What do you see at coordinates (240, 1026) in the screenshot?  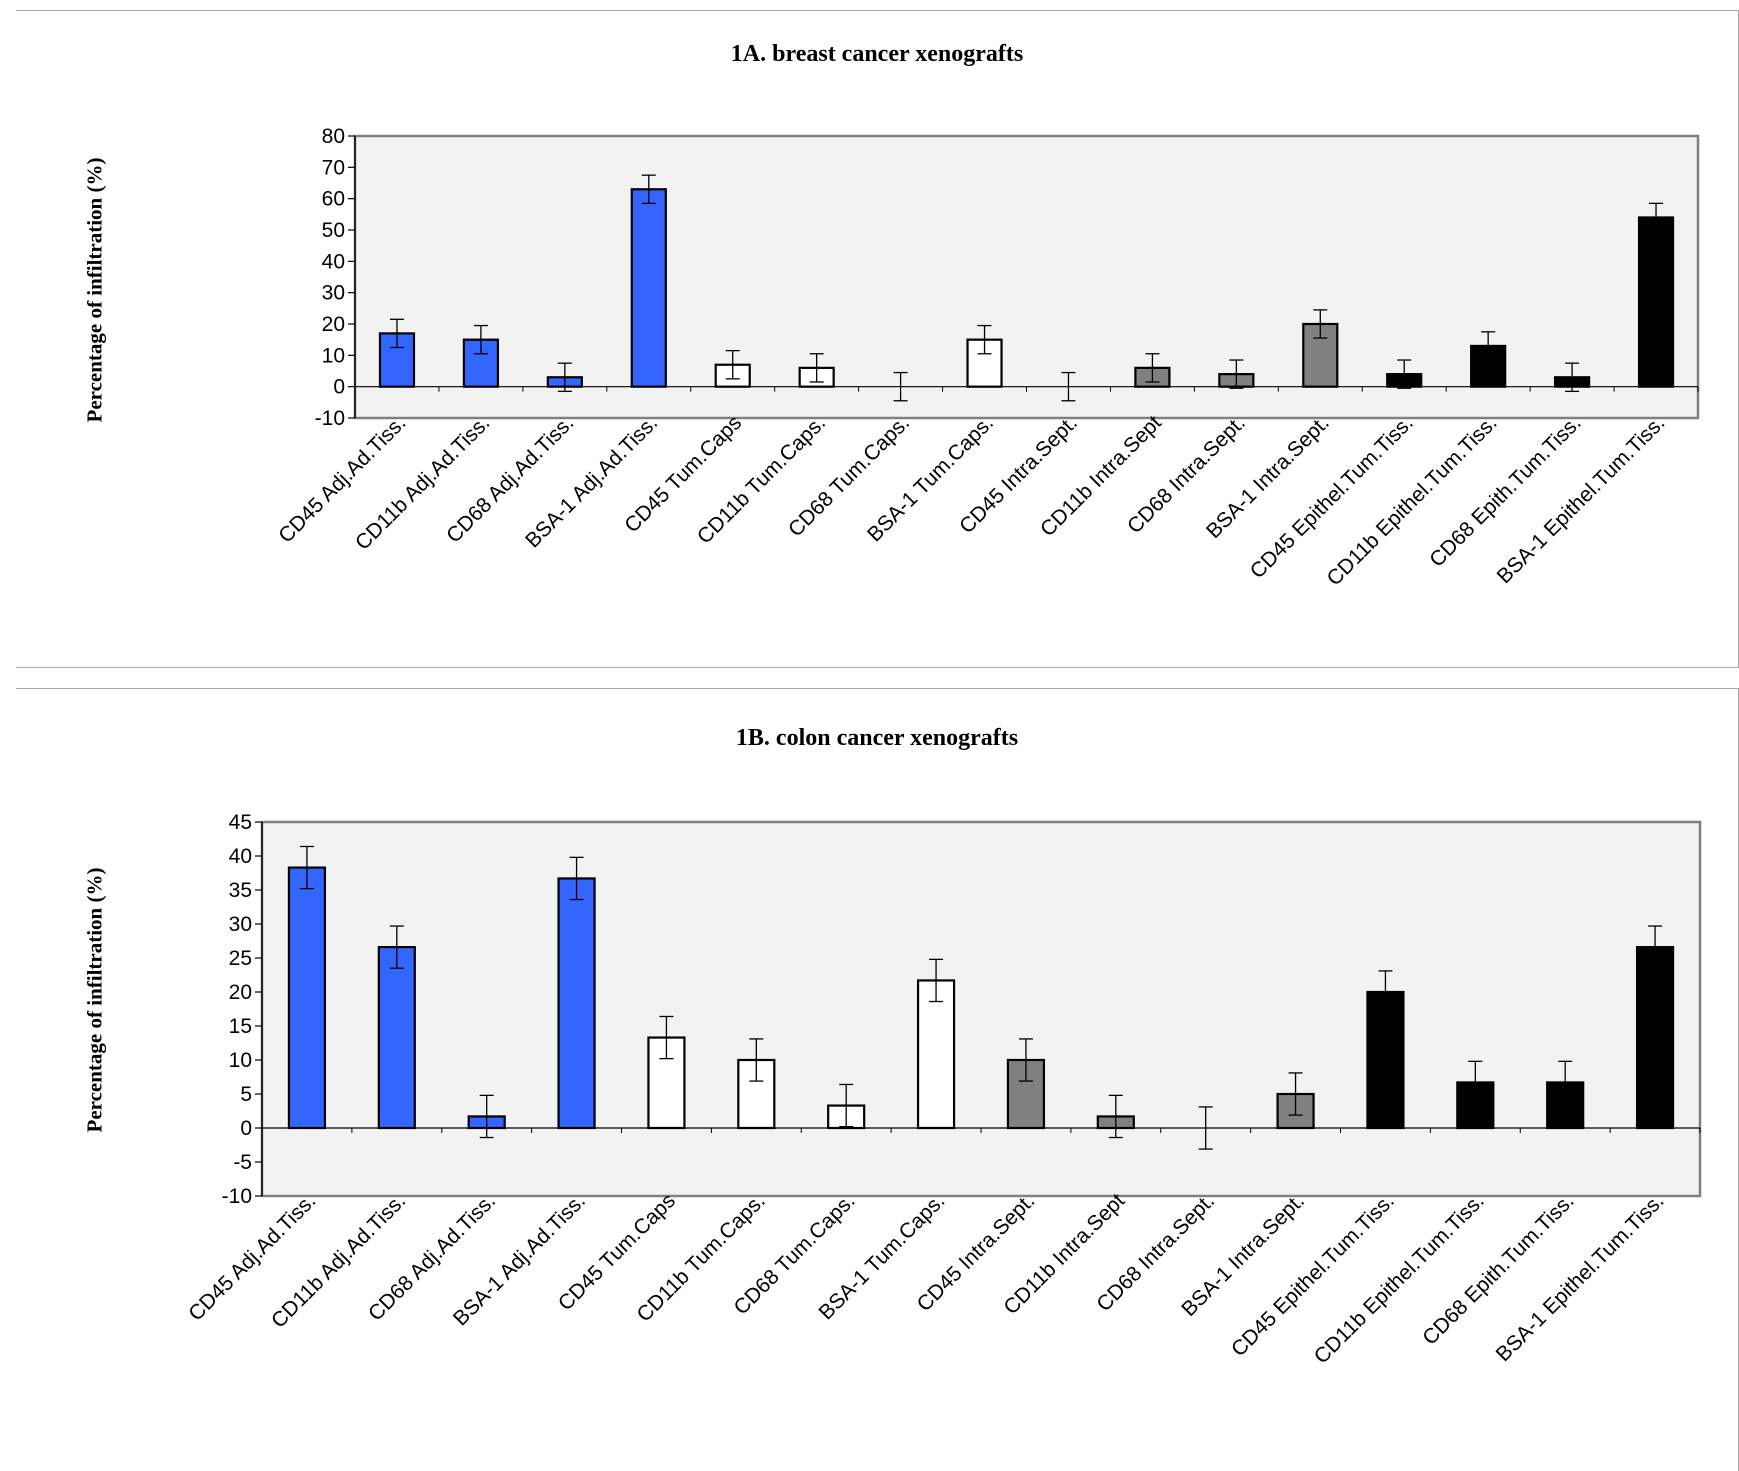 I see `y-tick-label: 15` at bounding box center [240, 1026].